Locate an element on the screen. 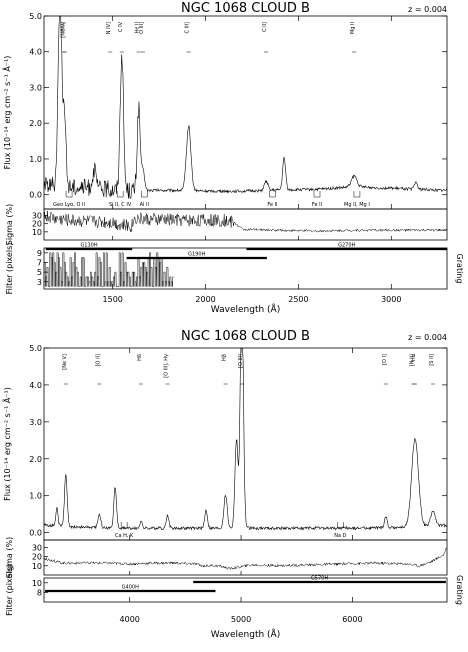 The image size is (468, 652). filter-ytick-label: 5 is located at coordinates (39, 272).